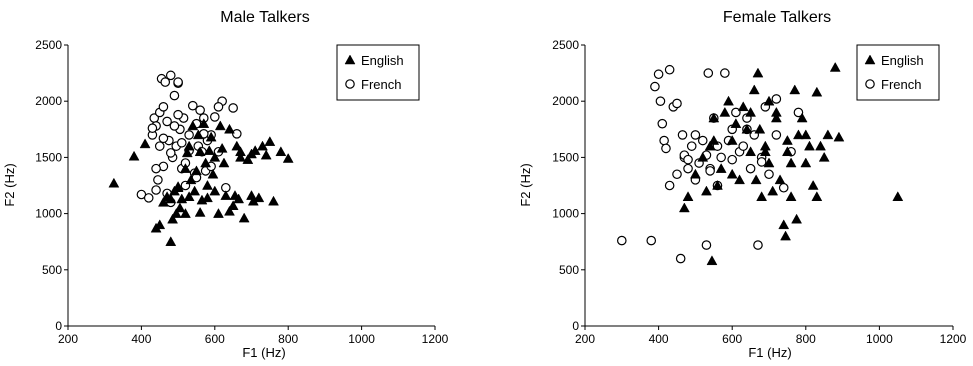 The width and height of the screenshot is (973, 366). Describe the element at coordinates (265, 17) in the screenshot. I see `chart-title: Male Talkers` at that location.